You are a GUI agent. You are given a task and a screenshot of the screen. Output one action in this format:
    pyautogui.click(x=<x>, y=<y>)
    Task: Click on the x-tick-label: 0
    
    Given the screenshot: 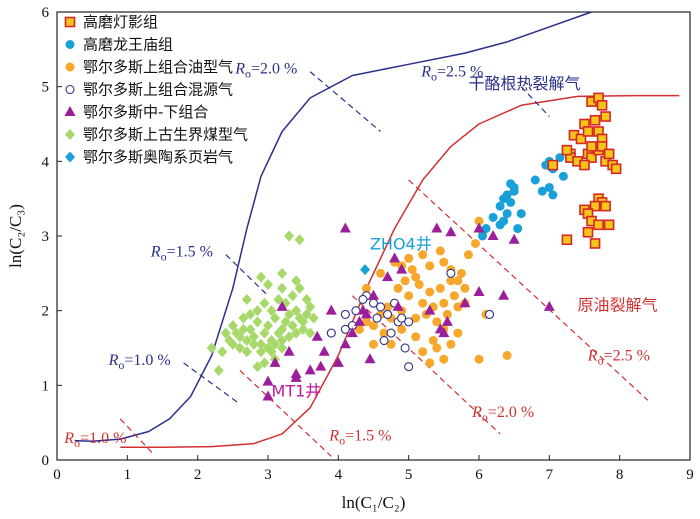 What is the action you would take?
    pyautogui.click(x=57, y=475)
    